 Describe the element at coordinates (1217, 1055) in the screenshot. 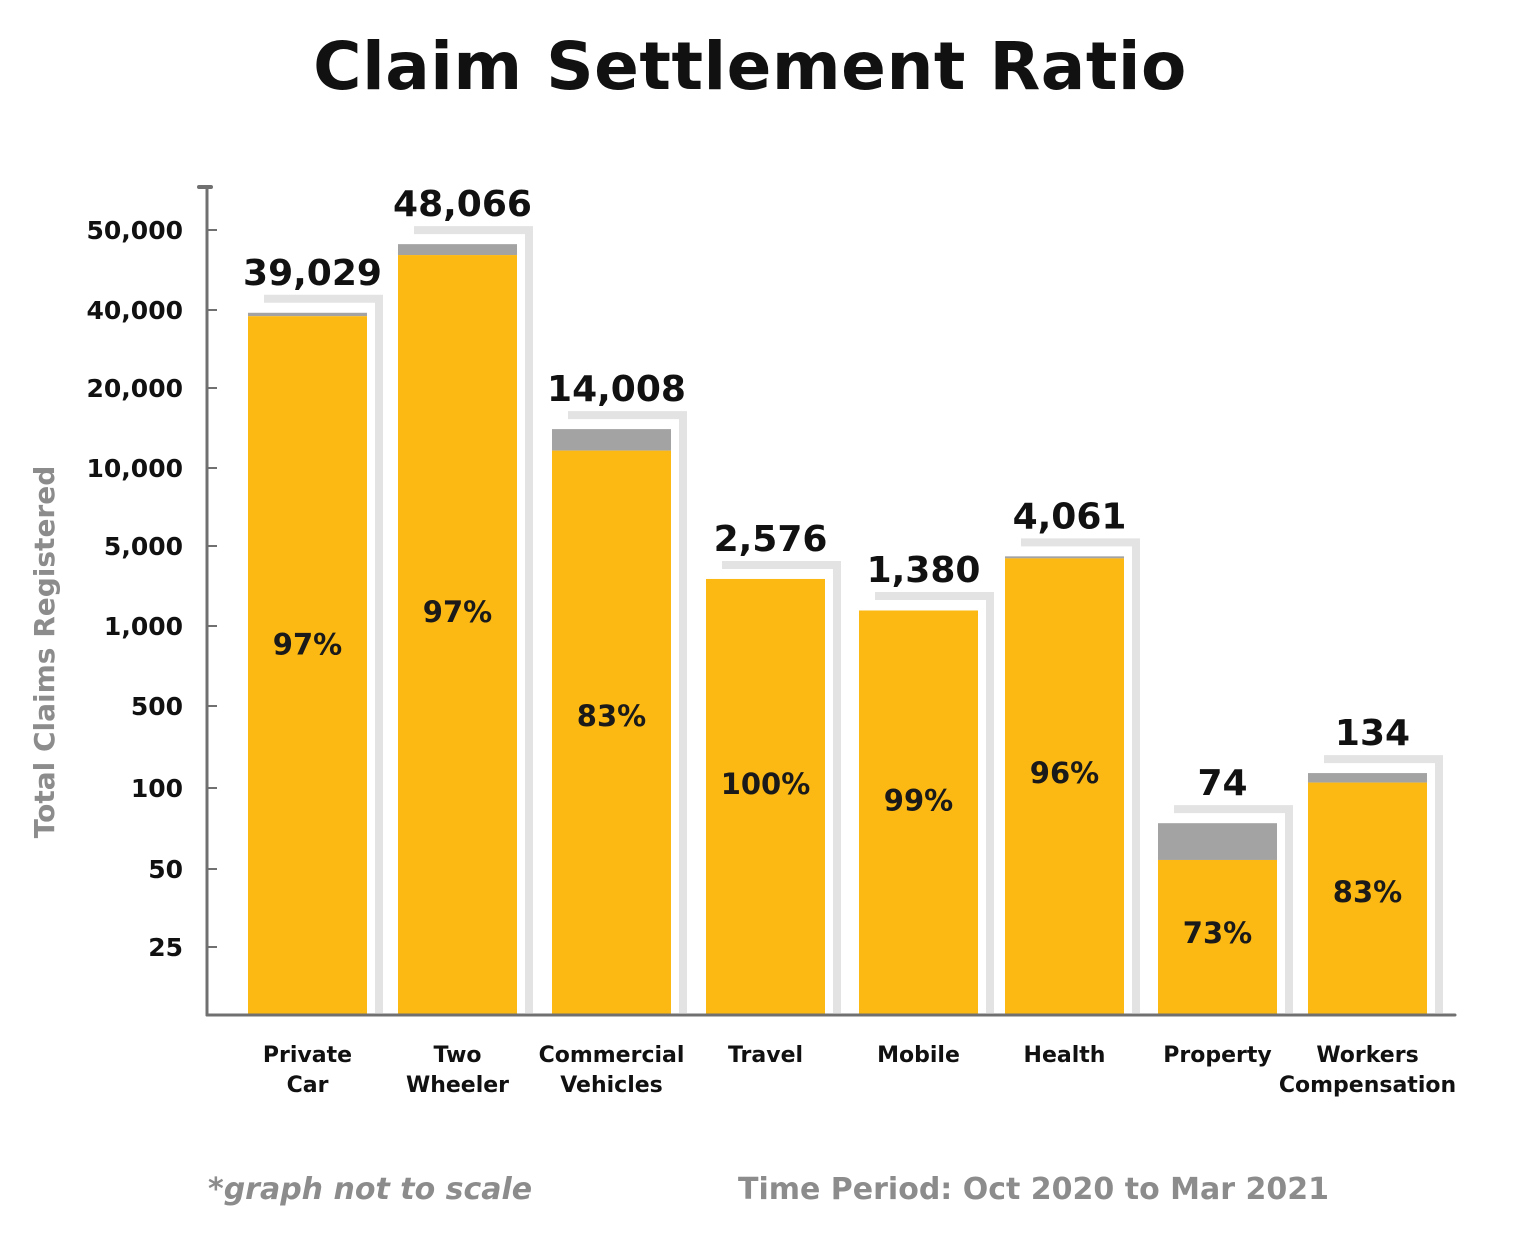

I see `x-category-label: Property` at that location.